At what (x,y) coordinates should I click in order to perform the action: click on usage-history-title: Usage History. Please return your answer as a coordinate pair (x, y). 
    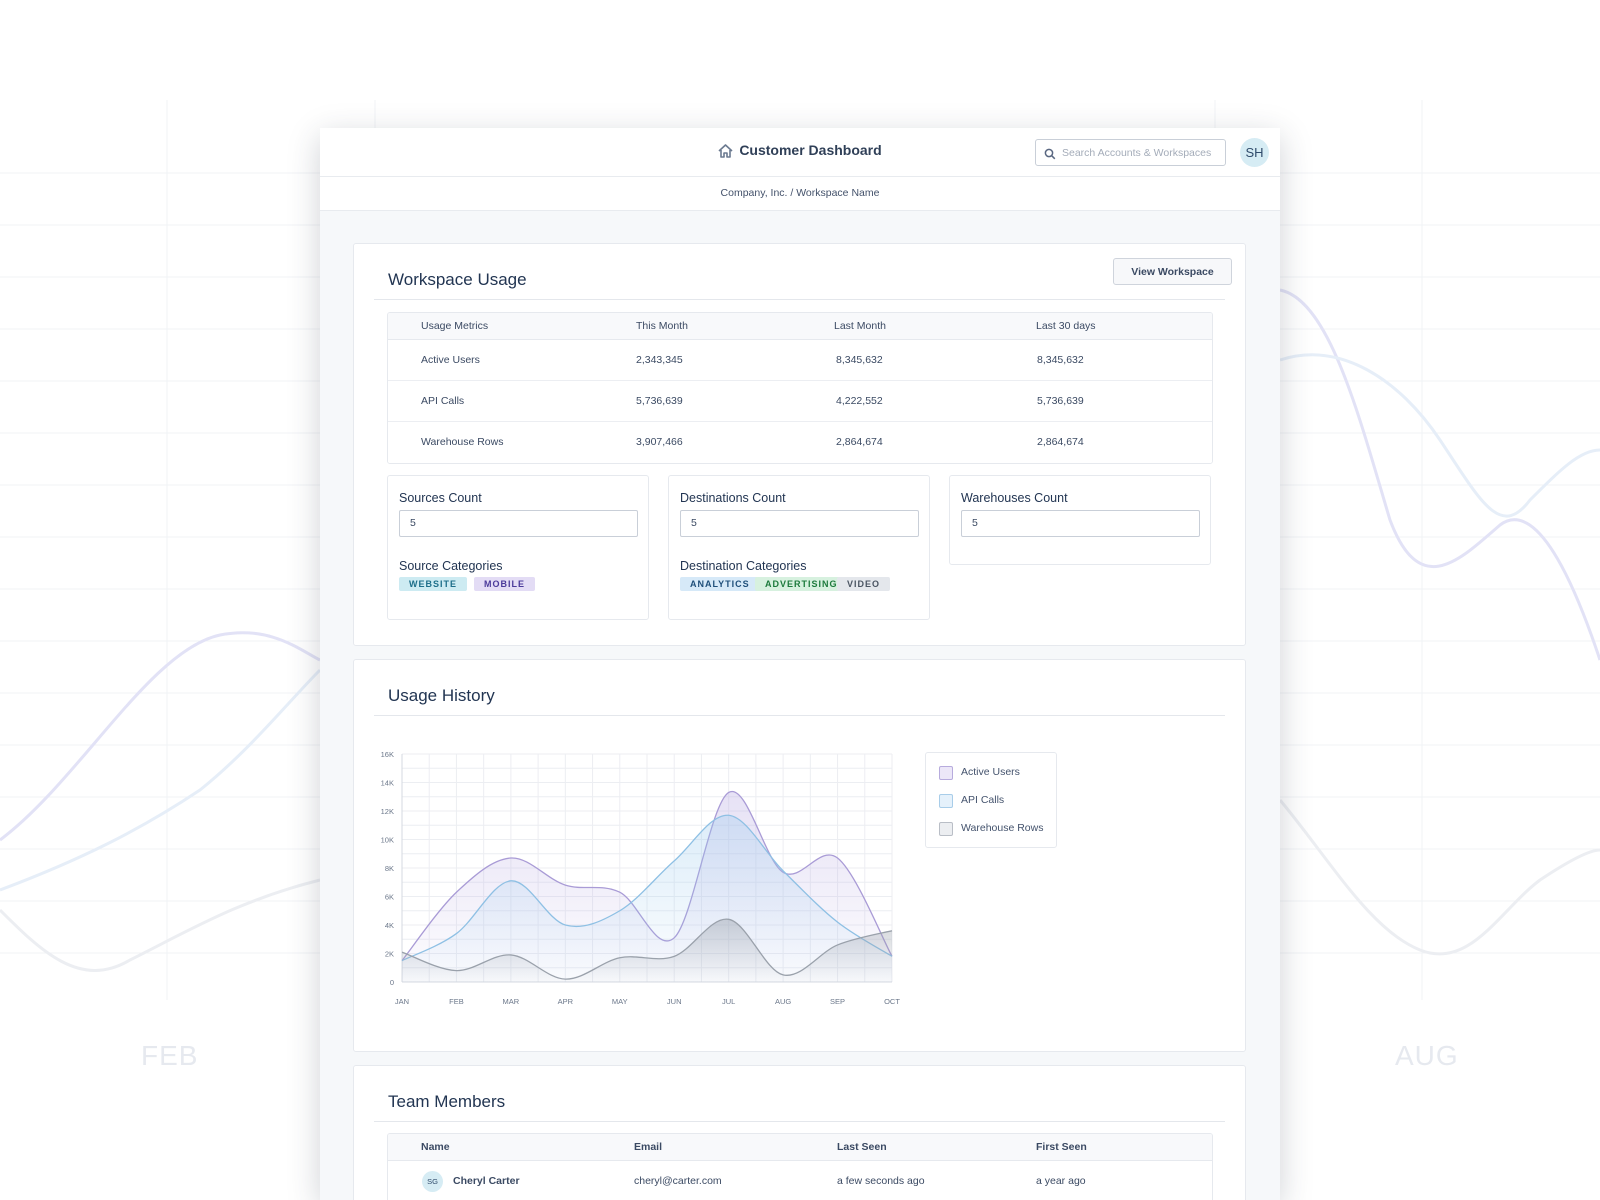
    Looking at the image, I should click on (441, 695).